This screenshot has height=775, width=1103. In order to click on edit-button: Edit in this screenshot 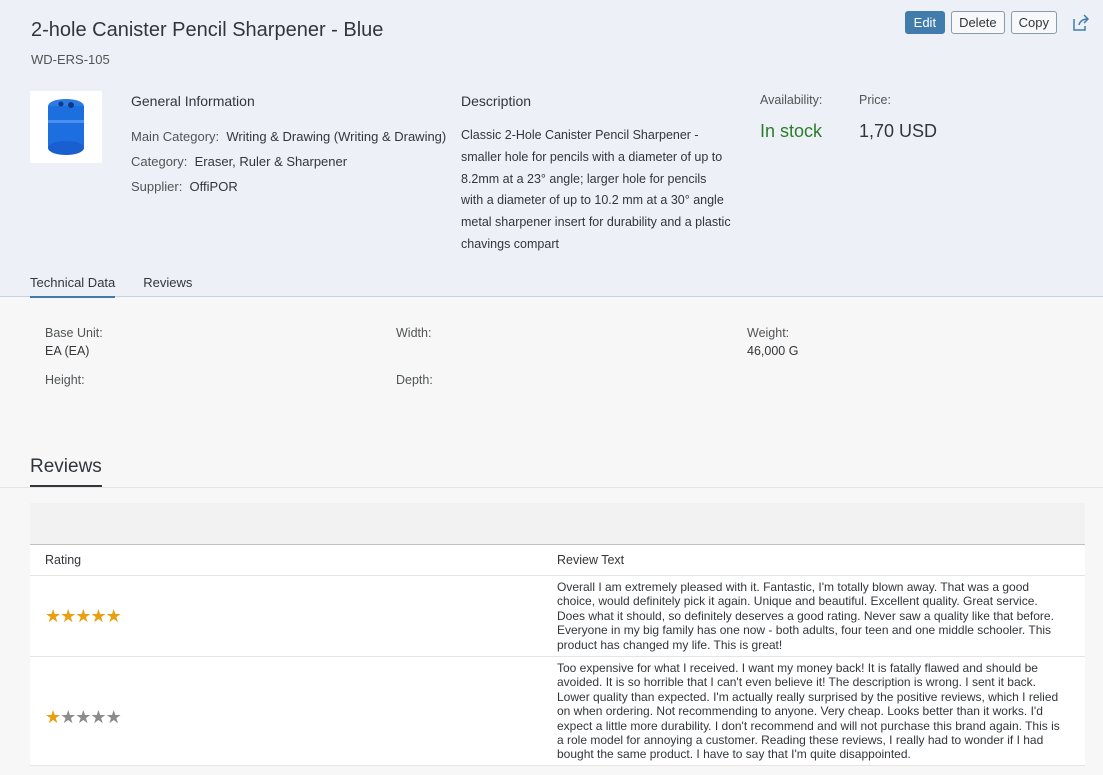, I will do `click(925, 22)`.